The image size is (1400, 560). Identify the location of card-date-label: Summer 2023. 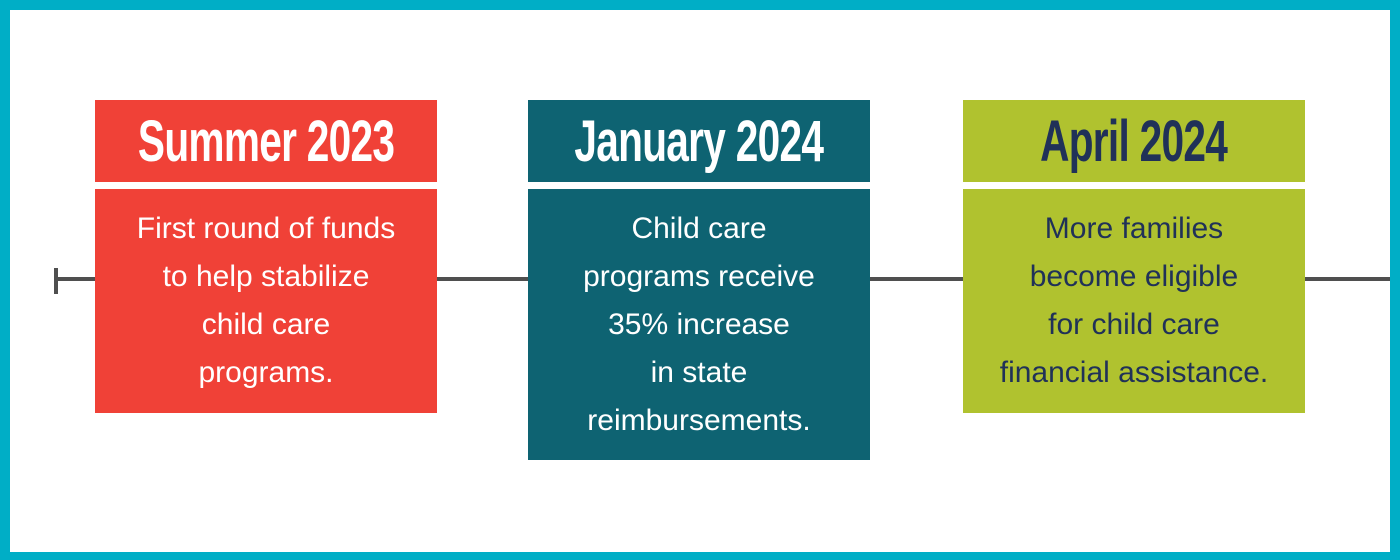
(266, 141).